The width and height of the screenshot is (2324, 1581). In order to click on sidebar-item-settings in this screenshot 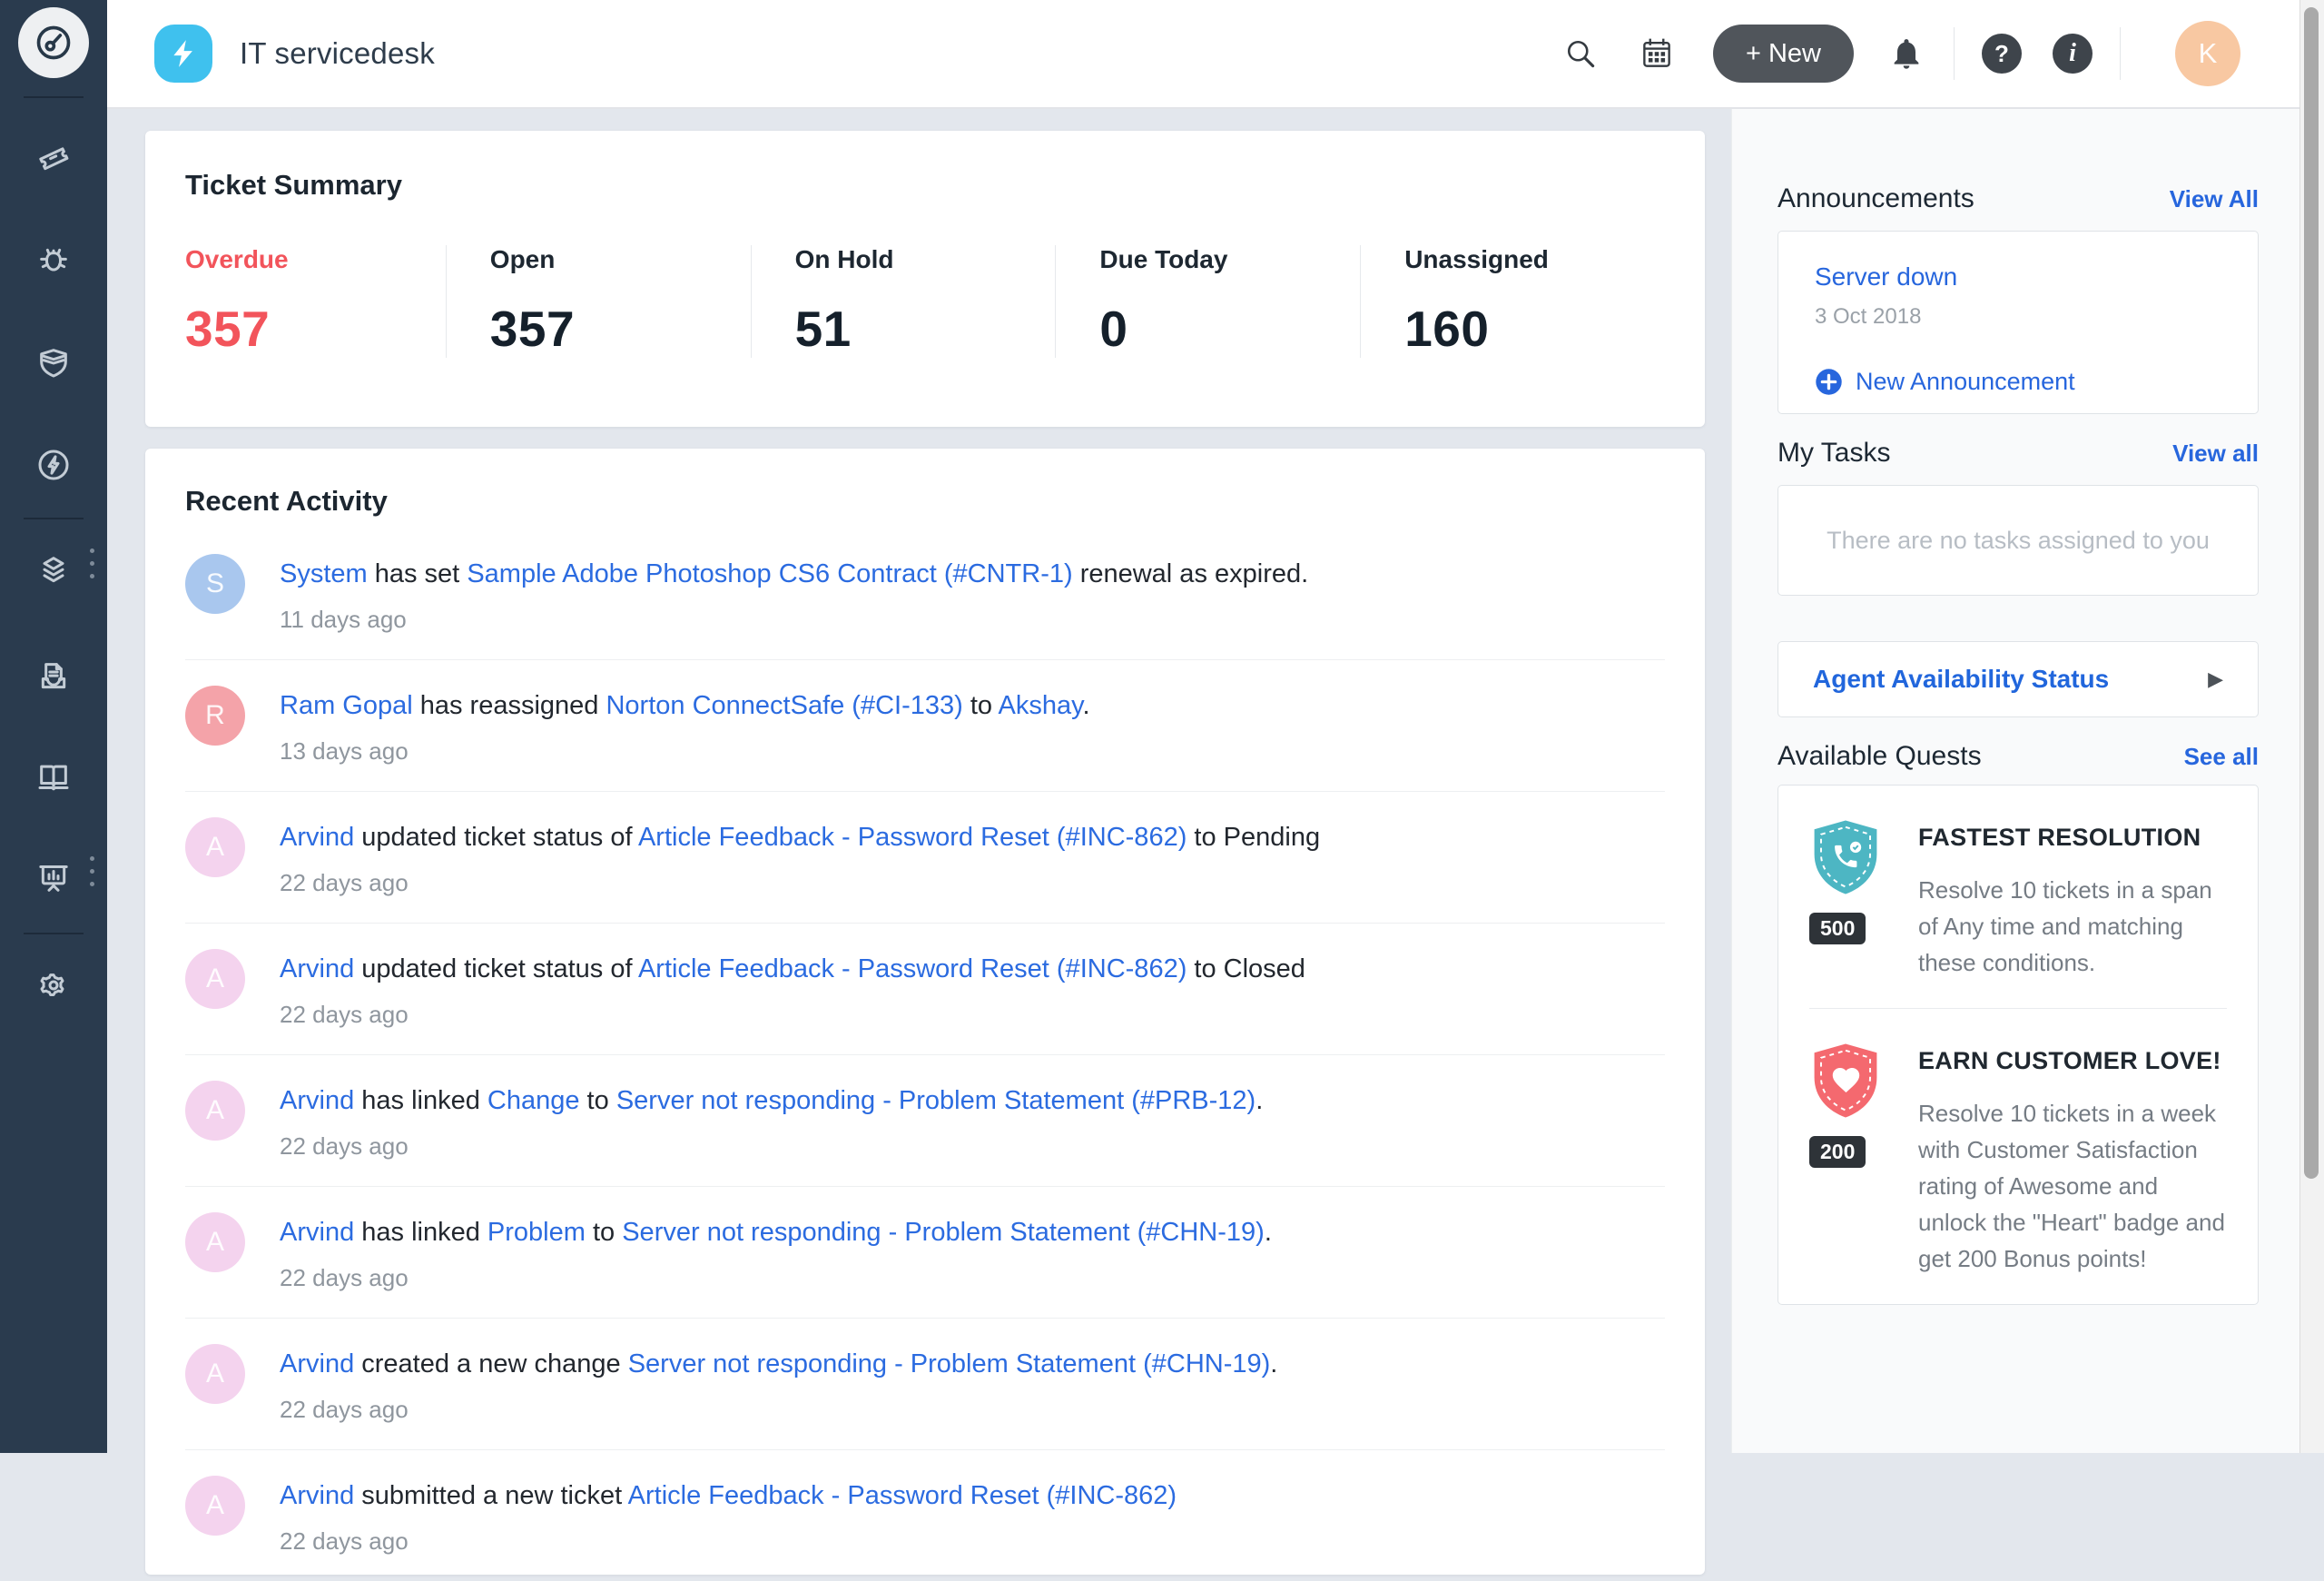, I will do `click(54, 985)`.